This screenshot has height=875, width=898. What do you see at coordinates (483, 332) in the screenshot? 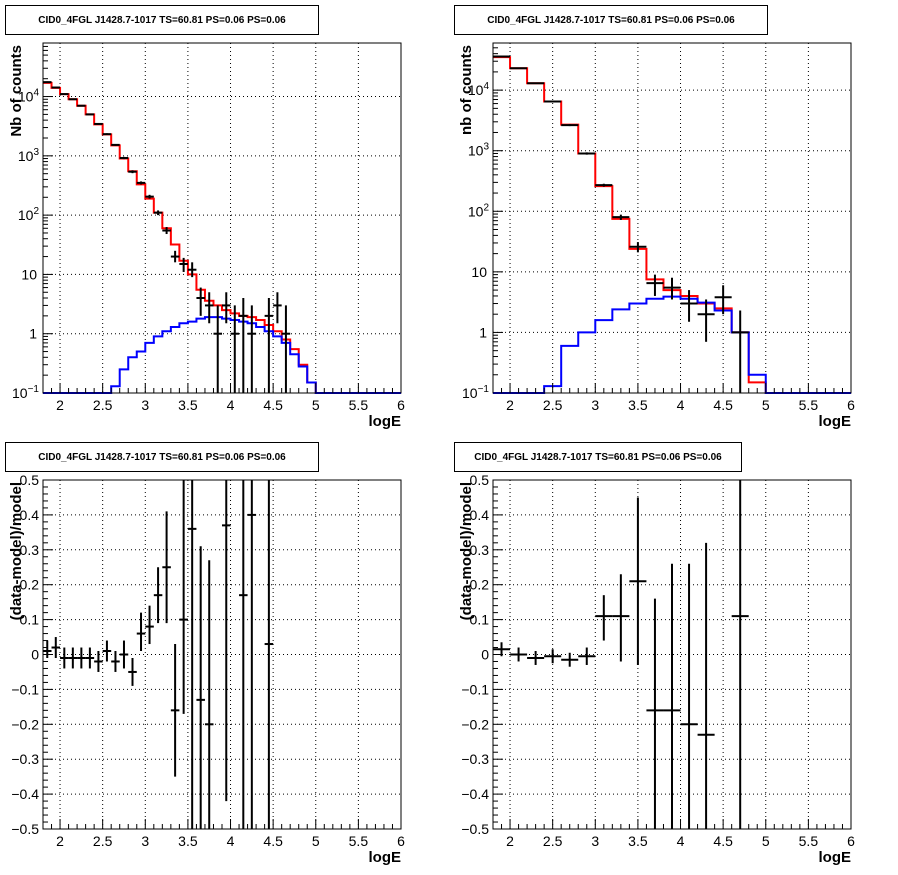
I see `y-tick-label: 1` at bounding box center [483, 332].